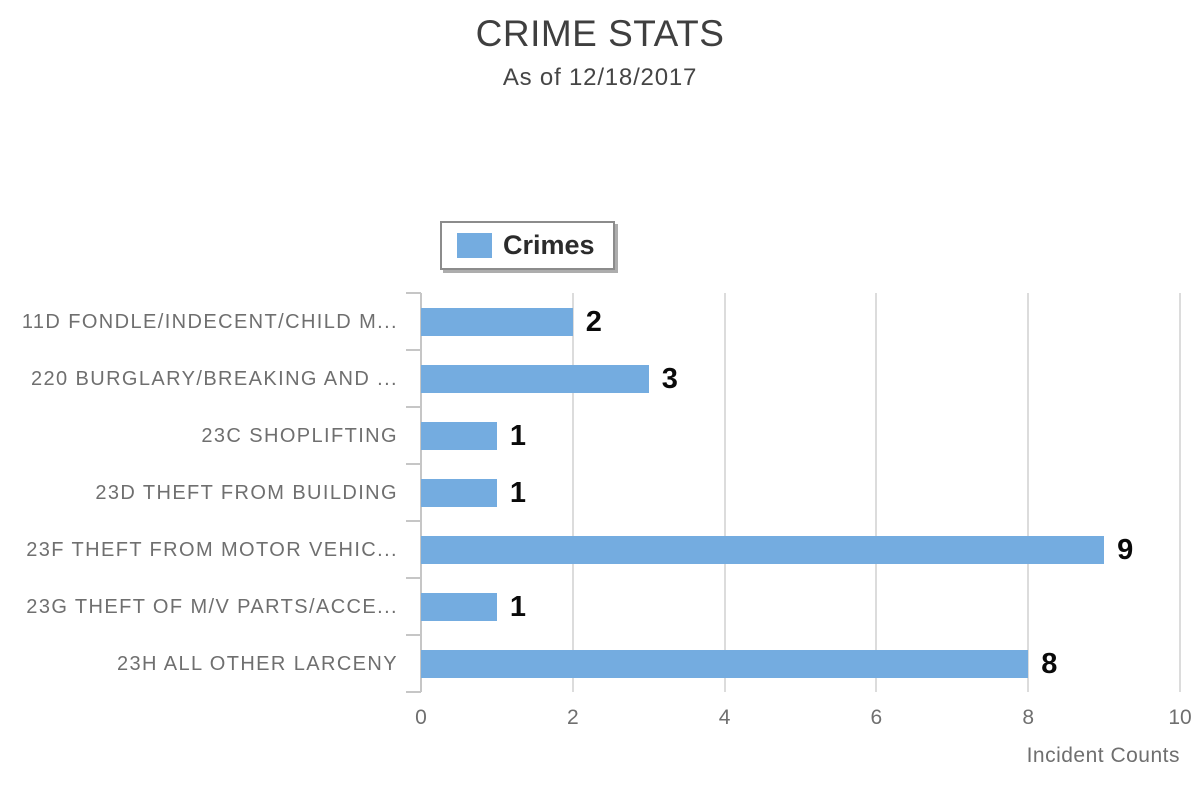 This screenshot has height=800, width=1200. Describe the element at coordinates (1028, 717) in the screenshot. I see `x-tick-label-8: 8` at that location.